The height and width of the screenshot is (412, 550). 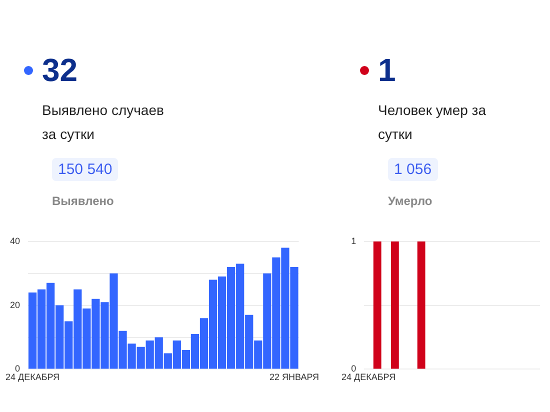 What do you see at coordinates (85, 169) in the screenshot?
I see `text: 150 540` at bounding box center [85, 169].